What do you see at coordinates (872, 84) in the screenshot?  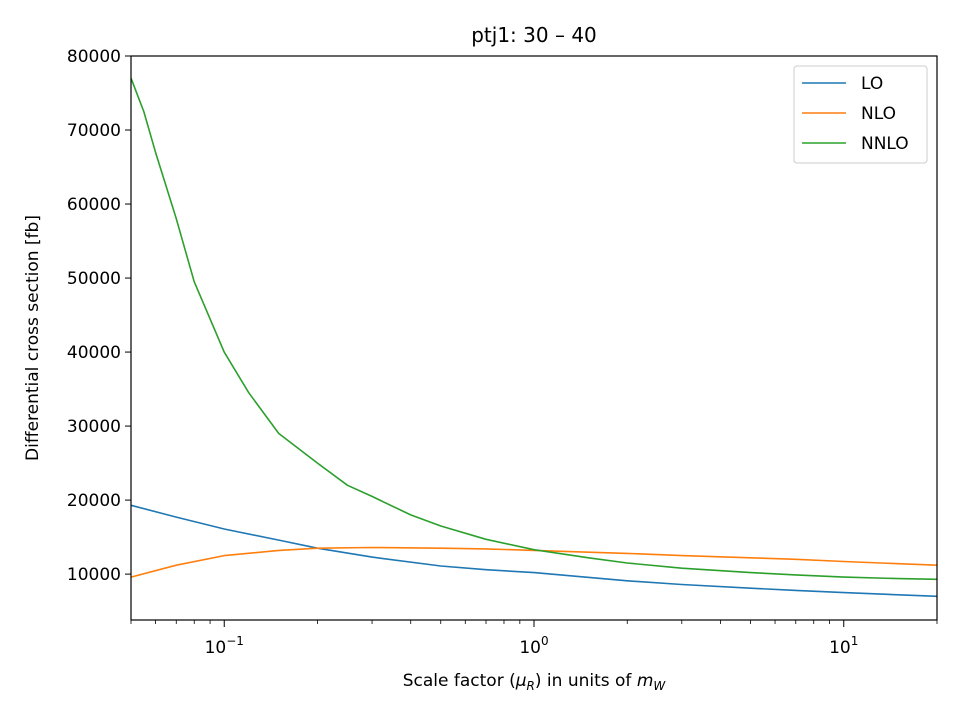 I see `legend-label-lo: LO` at bounding box center [872, 84].